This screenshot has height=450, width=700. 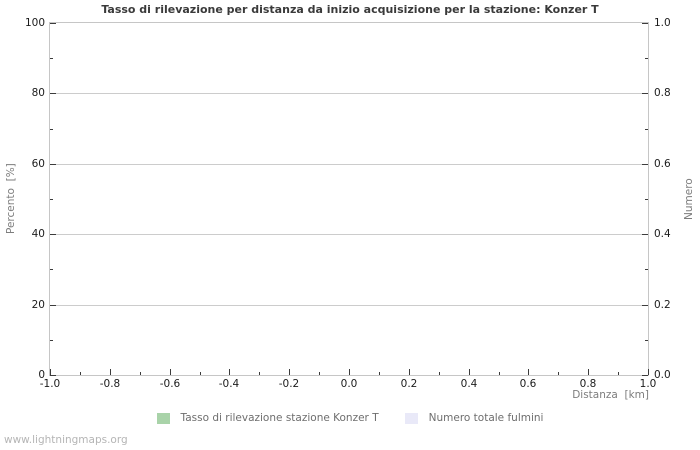 I want to click on x-tick-label: 0.6, so click(x=528, y=384).